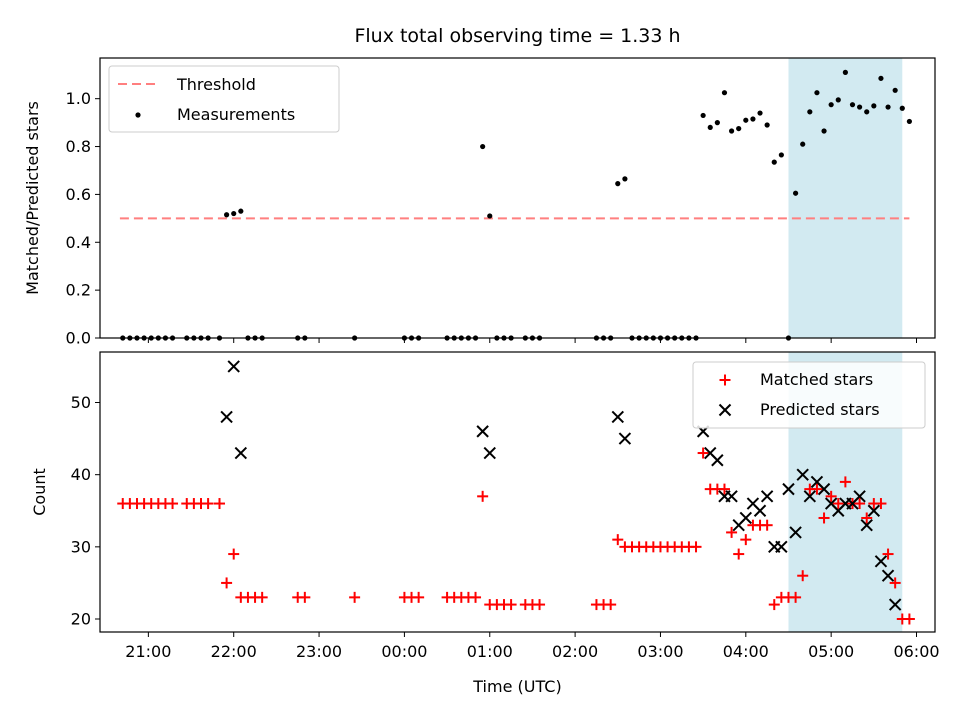 Image resolution: width=960 pixels, height=720 pixels. Describe the element at coordinates (32, 198) in the screenshot. I see `top-y-axis-label: Matched/Predicted stars` at that location.